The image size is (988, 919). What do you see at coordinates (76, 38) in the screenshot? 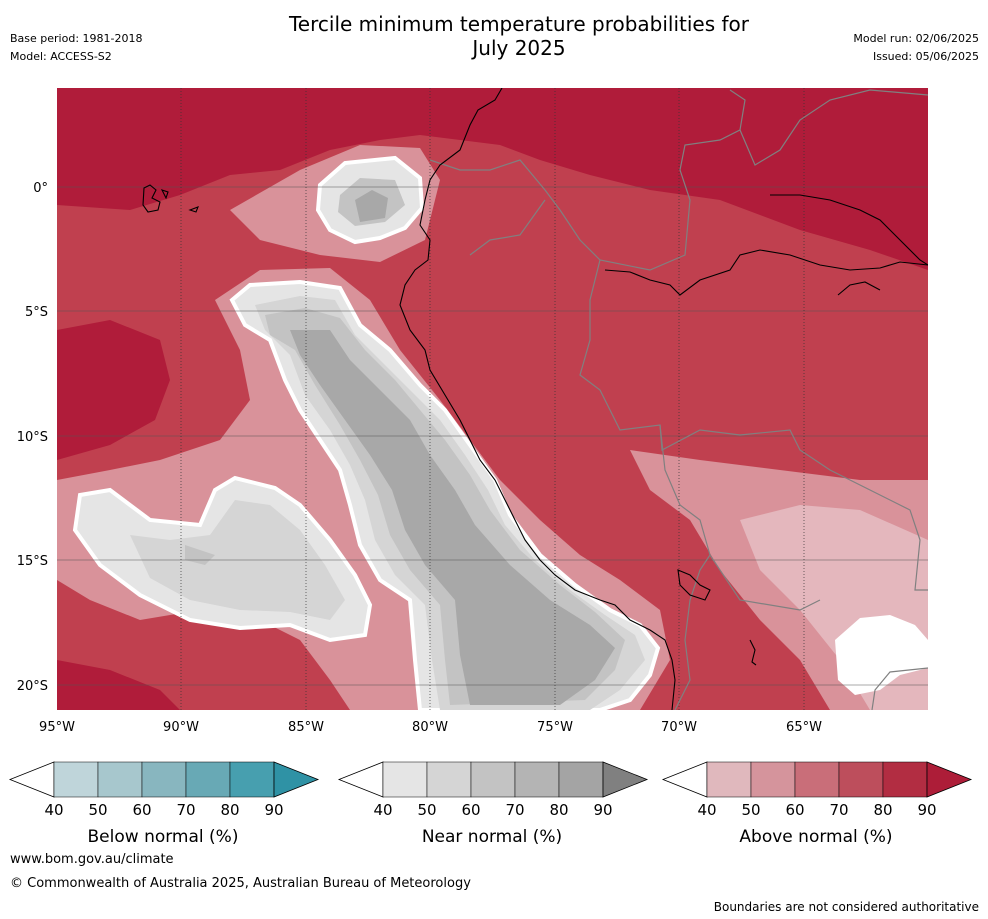
I see `base-period-text: Base period: 1981-2018` at bounding box center [76, 38].